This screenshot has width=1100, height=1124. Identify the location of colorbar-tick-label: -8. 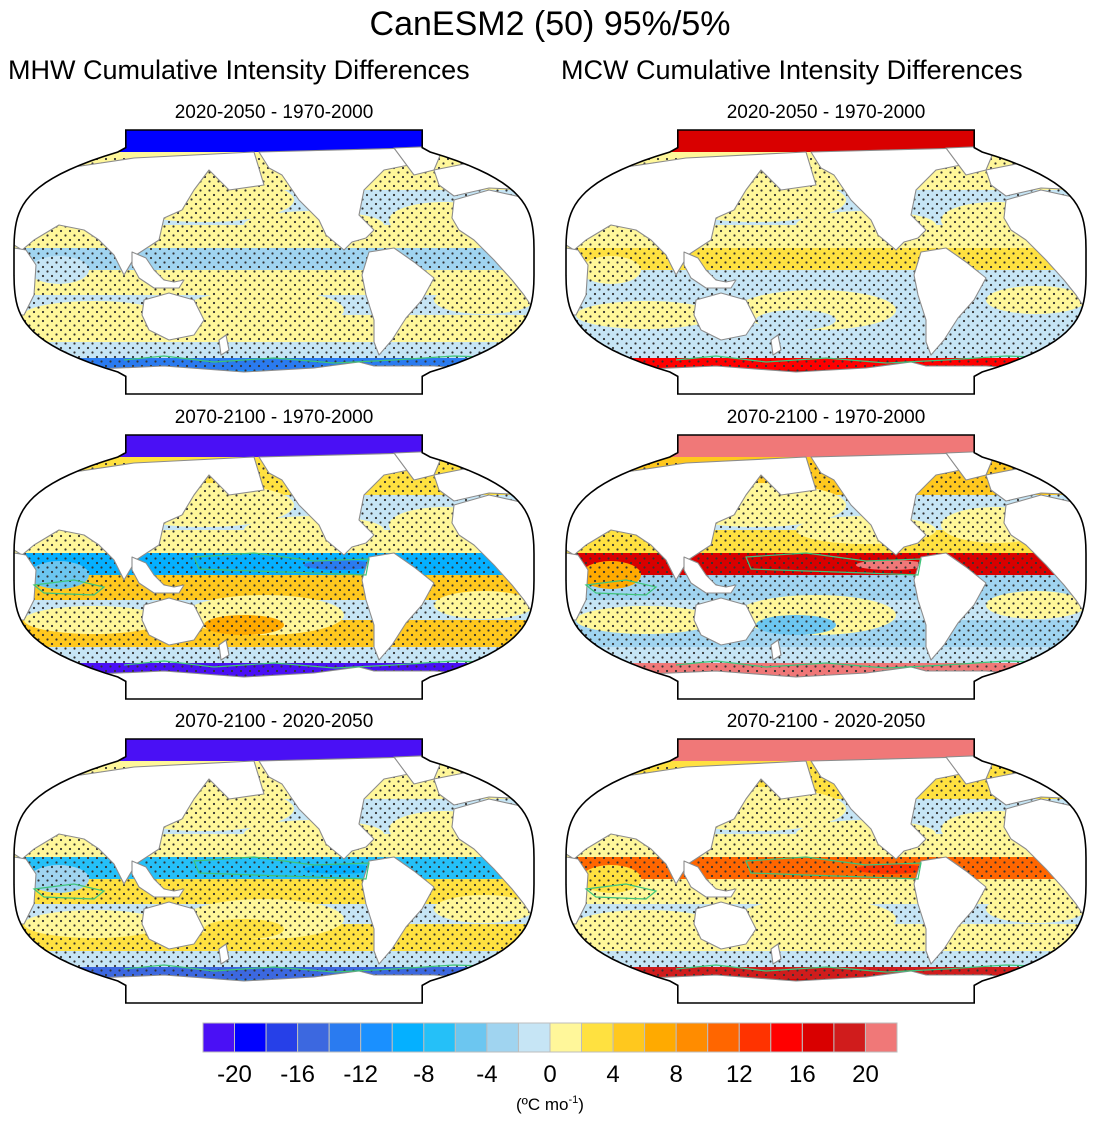
(423, 1074).